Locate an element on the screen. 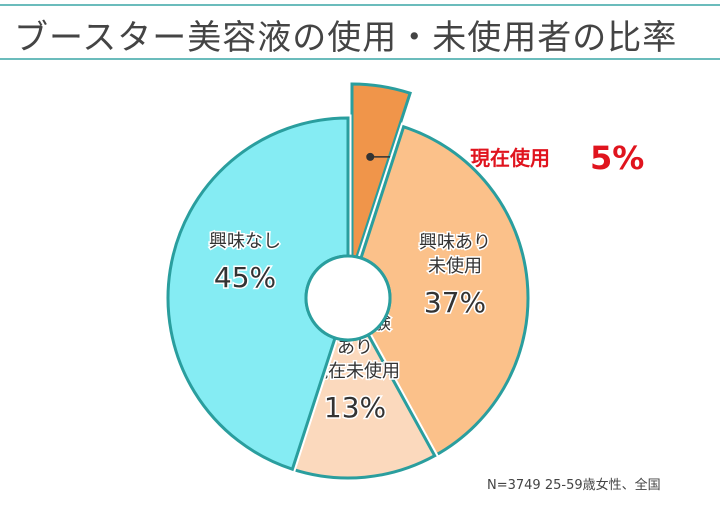 This screenshot has width=720, height=512. slice-value: 45% is located at coordinates (245, 277).